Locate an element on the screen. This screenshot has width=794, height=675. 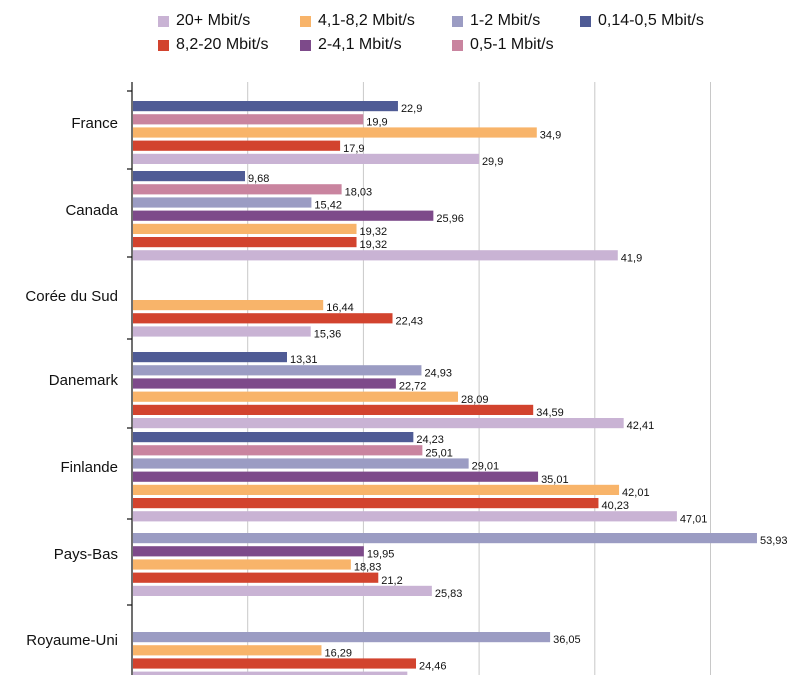
category-label-finlande: Finlande is located at coordinates (89, 467).